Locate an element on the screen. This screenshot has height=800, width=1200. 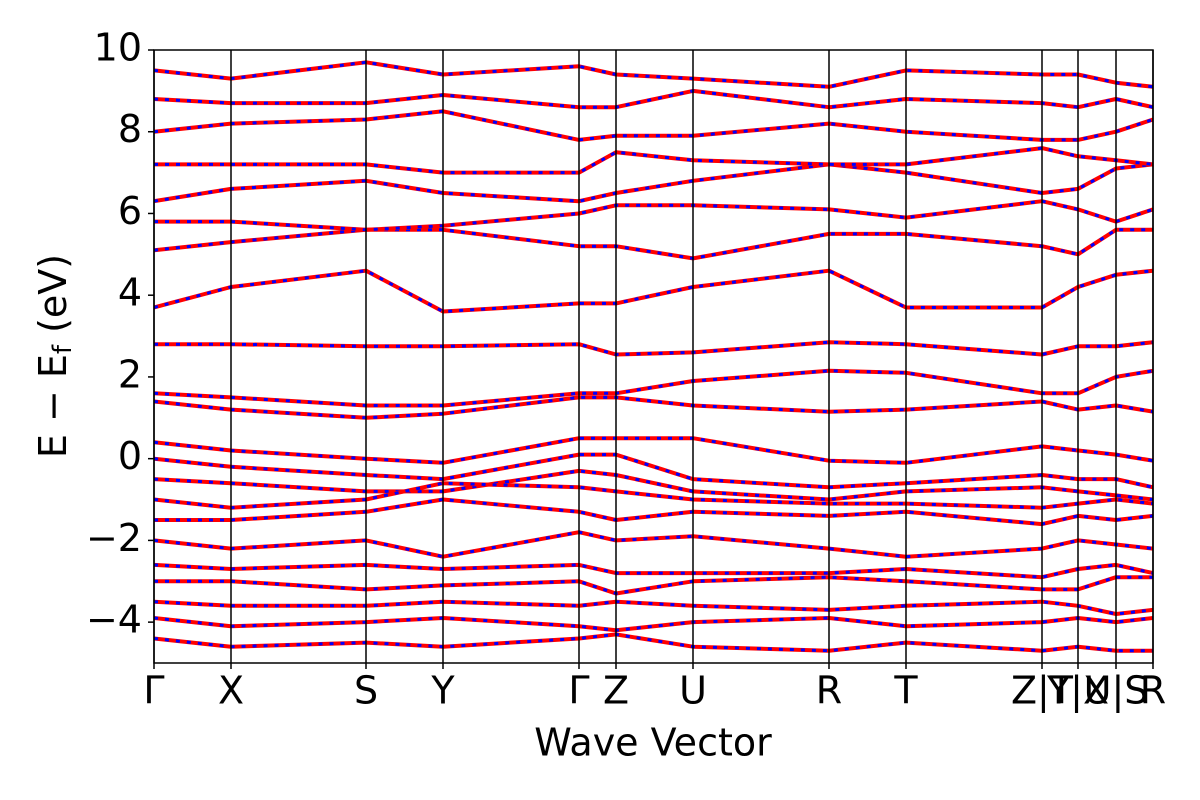
y-tick-label: 0 is located at coordinates (130, 456).